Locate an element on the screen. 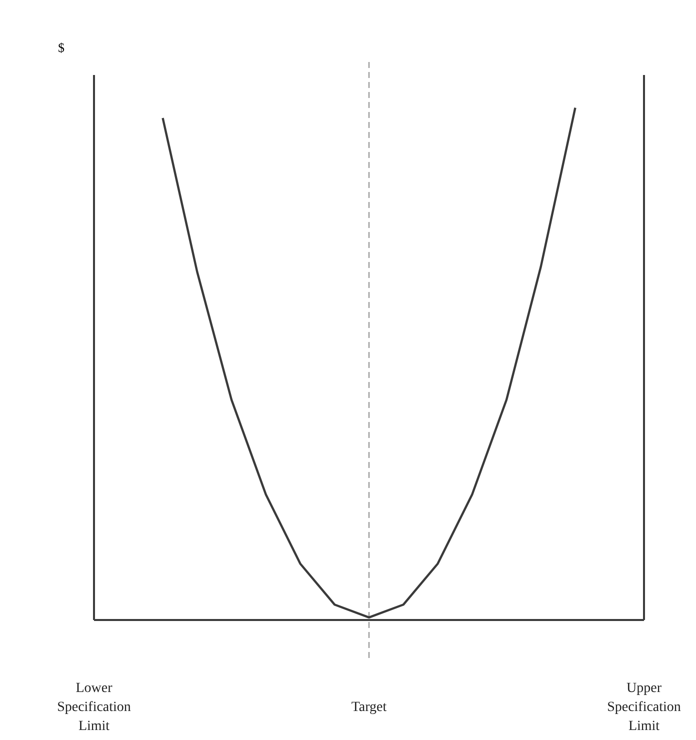  x-tick-label: Upper Specification Limit is located at coordinates (644, 707).